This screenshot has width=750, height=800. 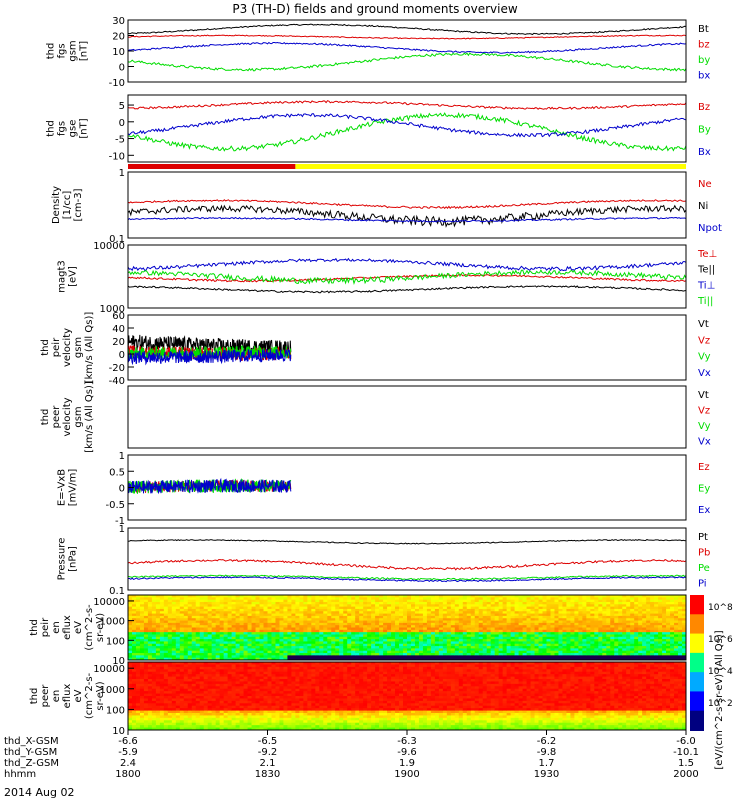 What do you see at coordinates (67, 627) in the screenshot?
I see `y-axis-label: thdpeirenefluxeV(cm^2-s-sr-eV)` at bounding box center [67, 627].